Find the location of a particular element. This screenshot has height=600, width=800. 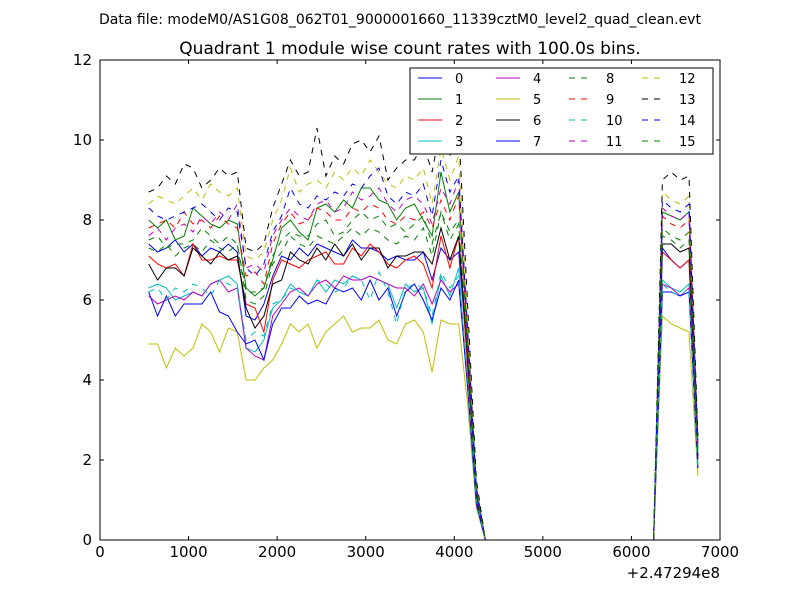

legend-label-10: 10 is located at coordinates (614, 121).